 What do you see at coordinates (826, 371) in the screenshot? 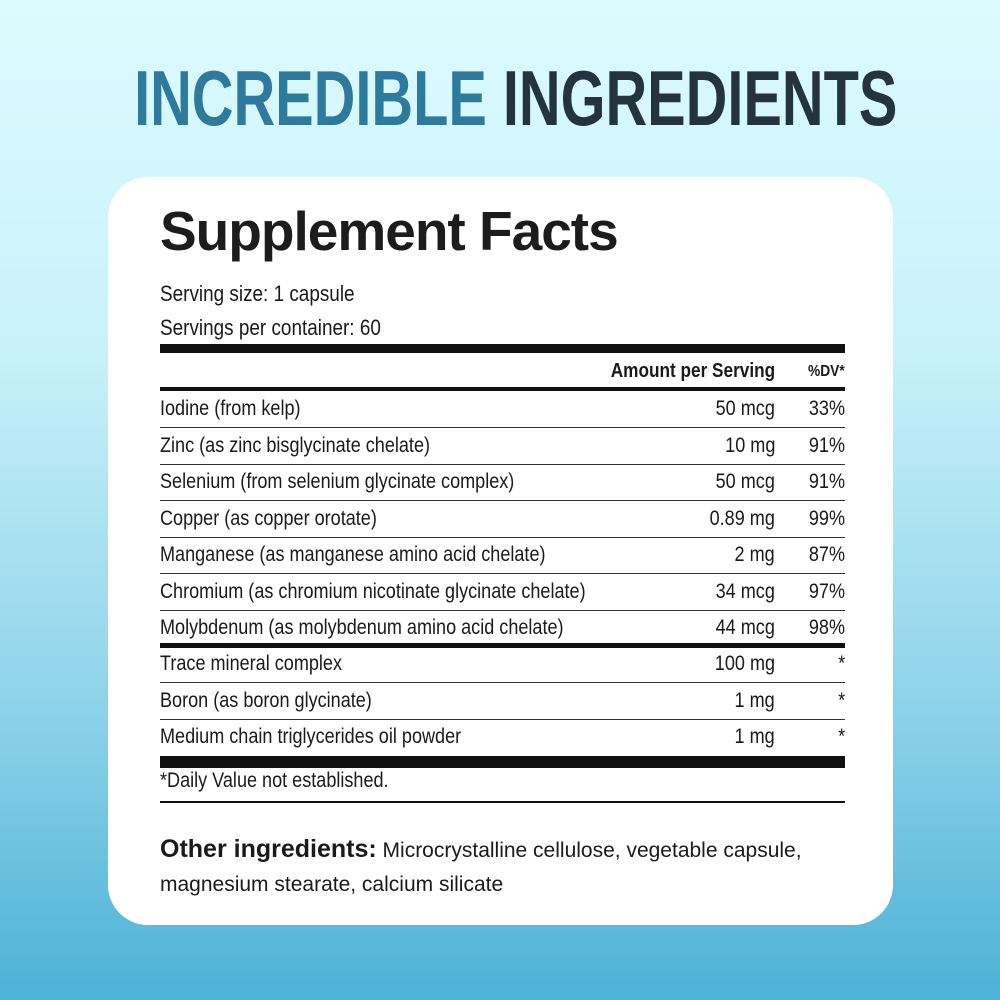
I see `dv-header: %DV*` at bounding box center [826, 371].